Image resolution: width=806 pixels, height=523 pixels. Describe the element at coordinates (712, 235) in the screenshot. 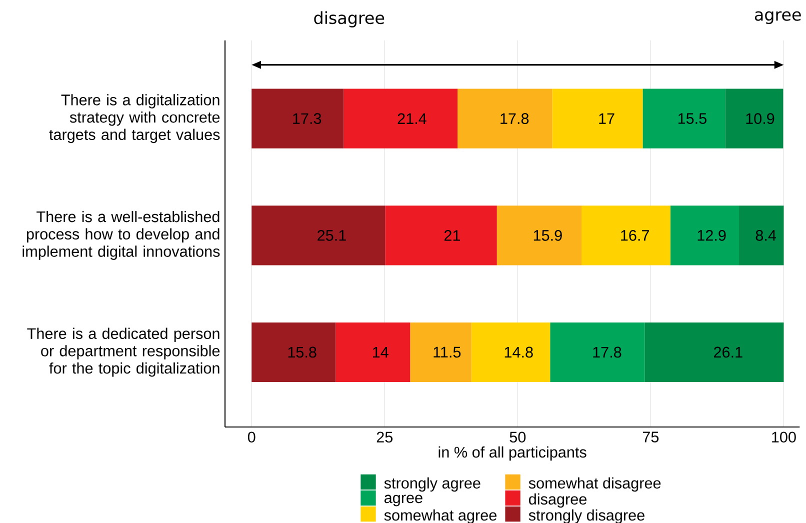

I see `data-label: 12.9` at that location.